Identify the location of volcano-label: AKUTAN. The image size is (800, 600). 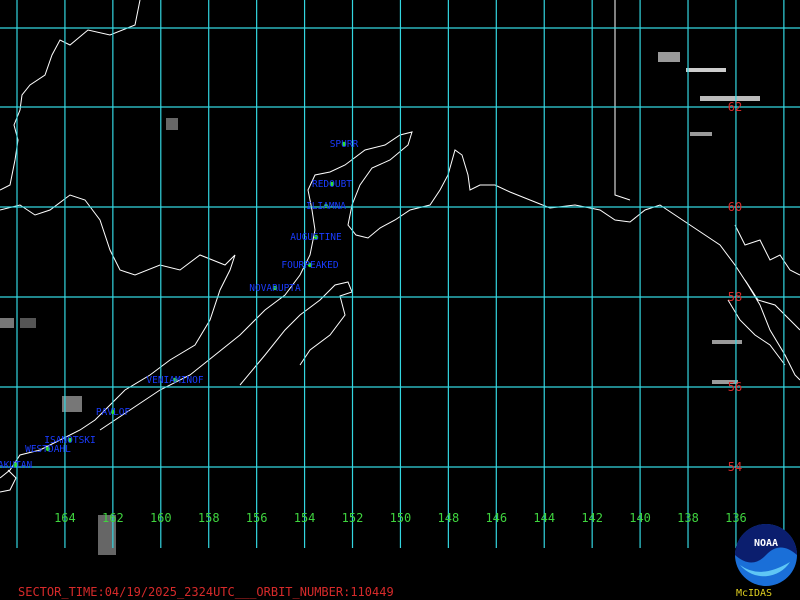
(16, 465).